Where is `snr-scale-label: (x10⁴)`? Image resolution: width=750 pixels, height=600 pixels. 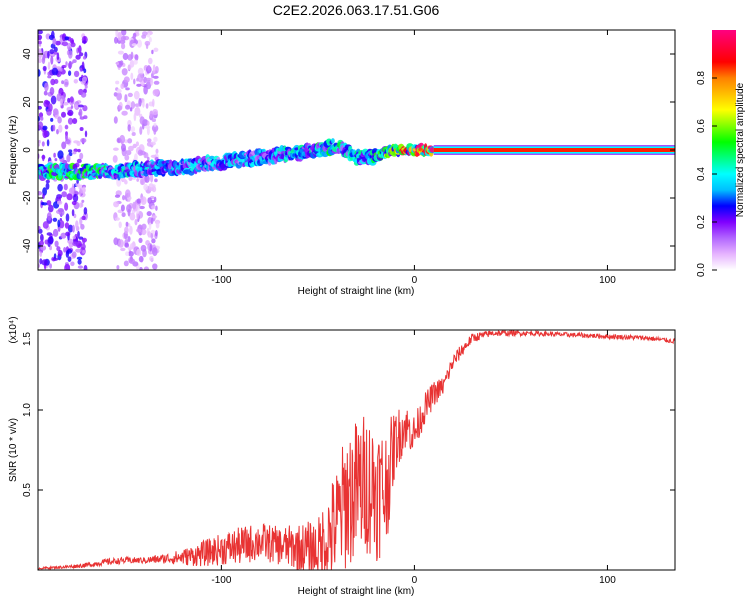
snr-scale-label: (x10⁴) is located at coordinates (13, 329).